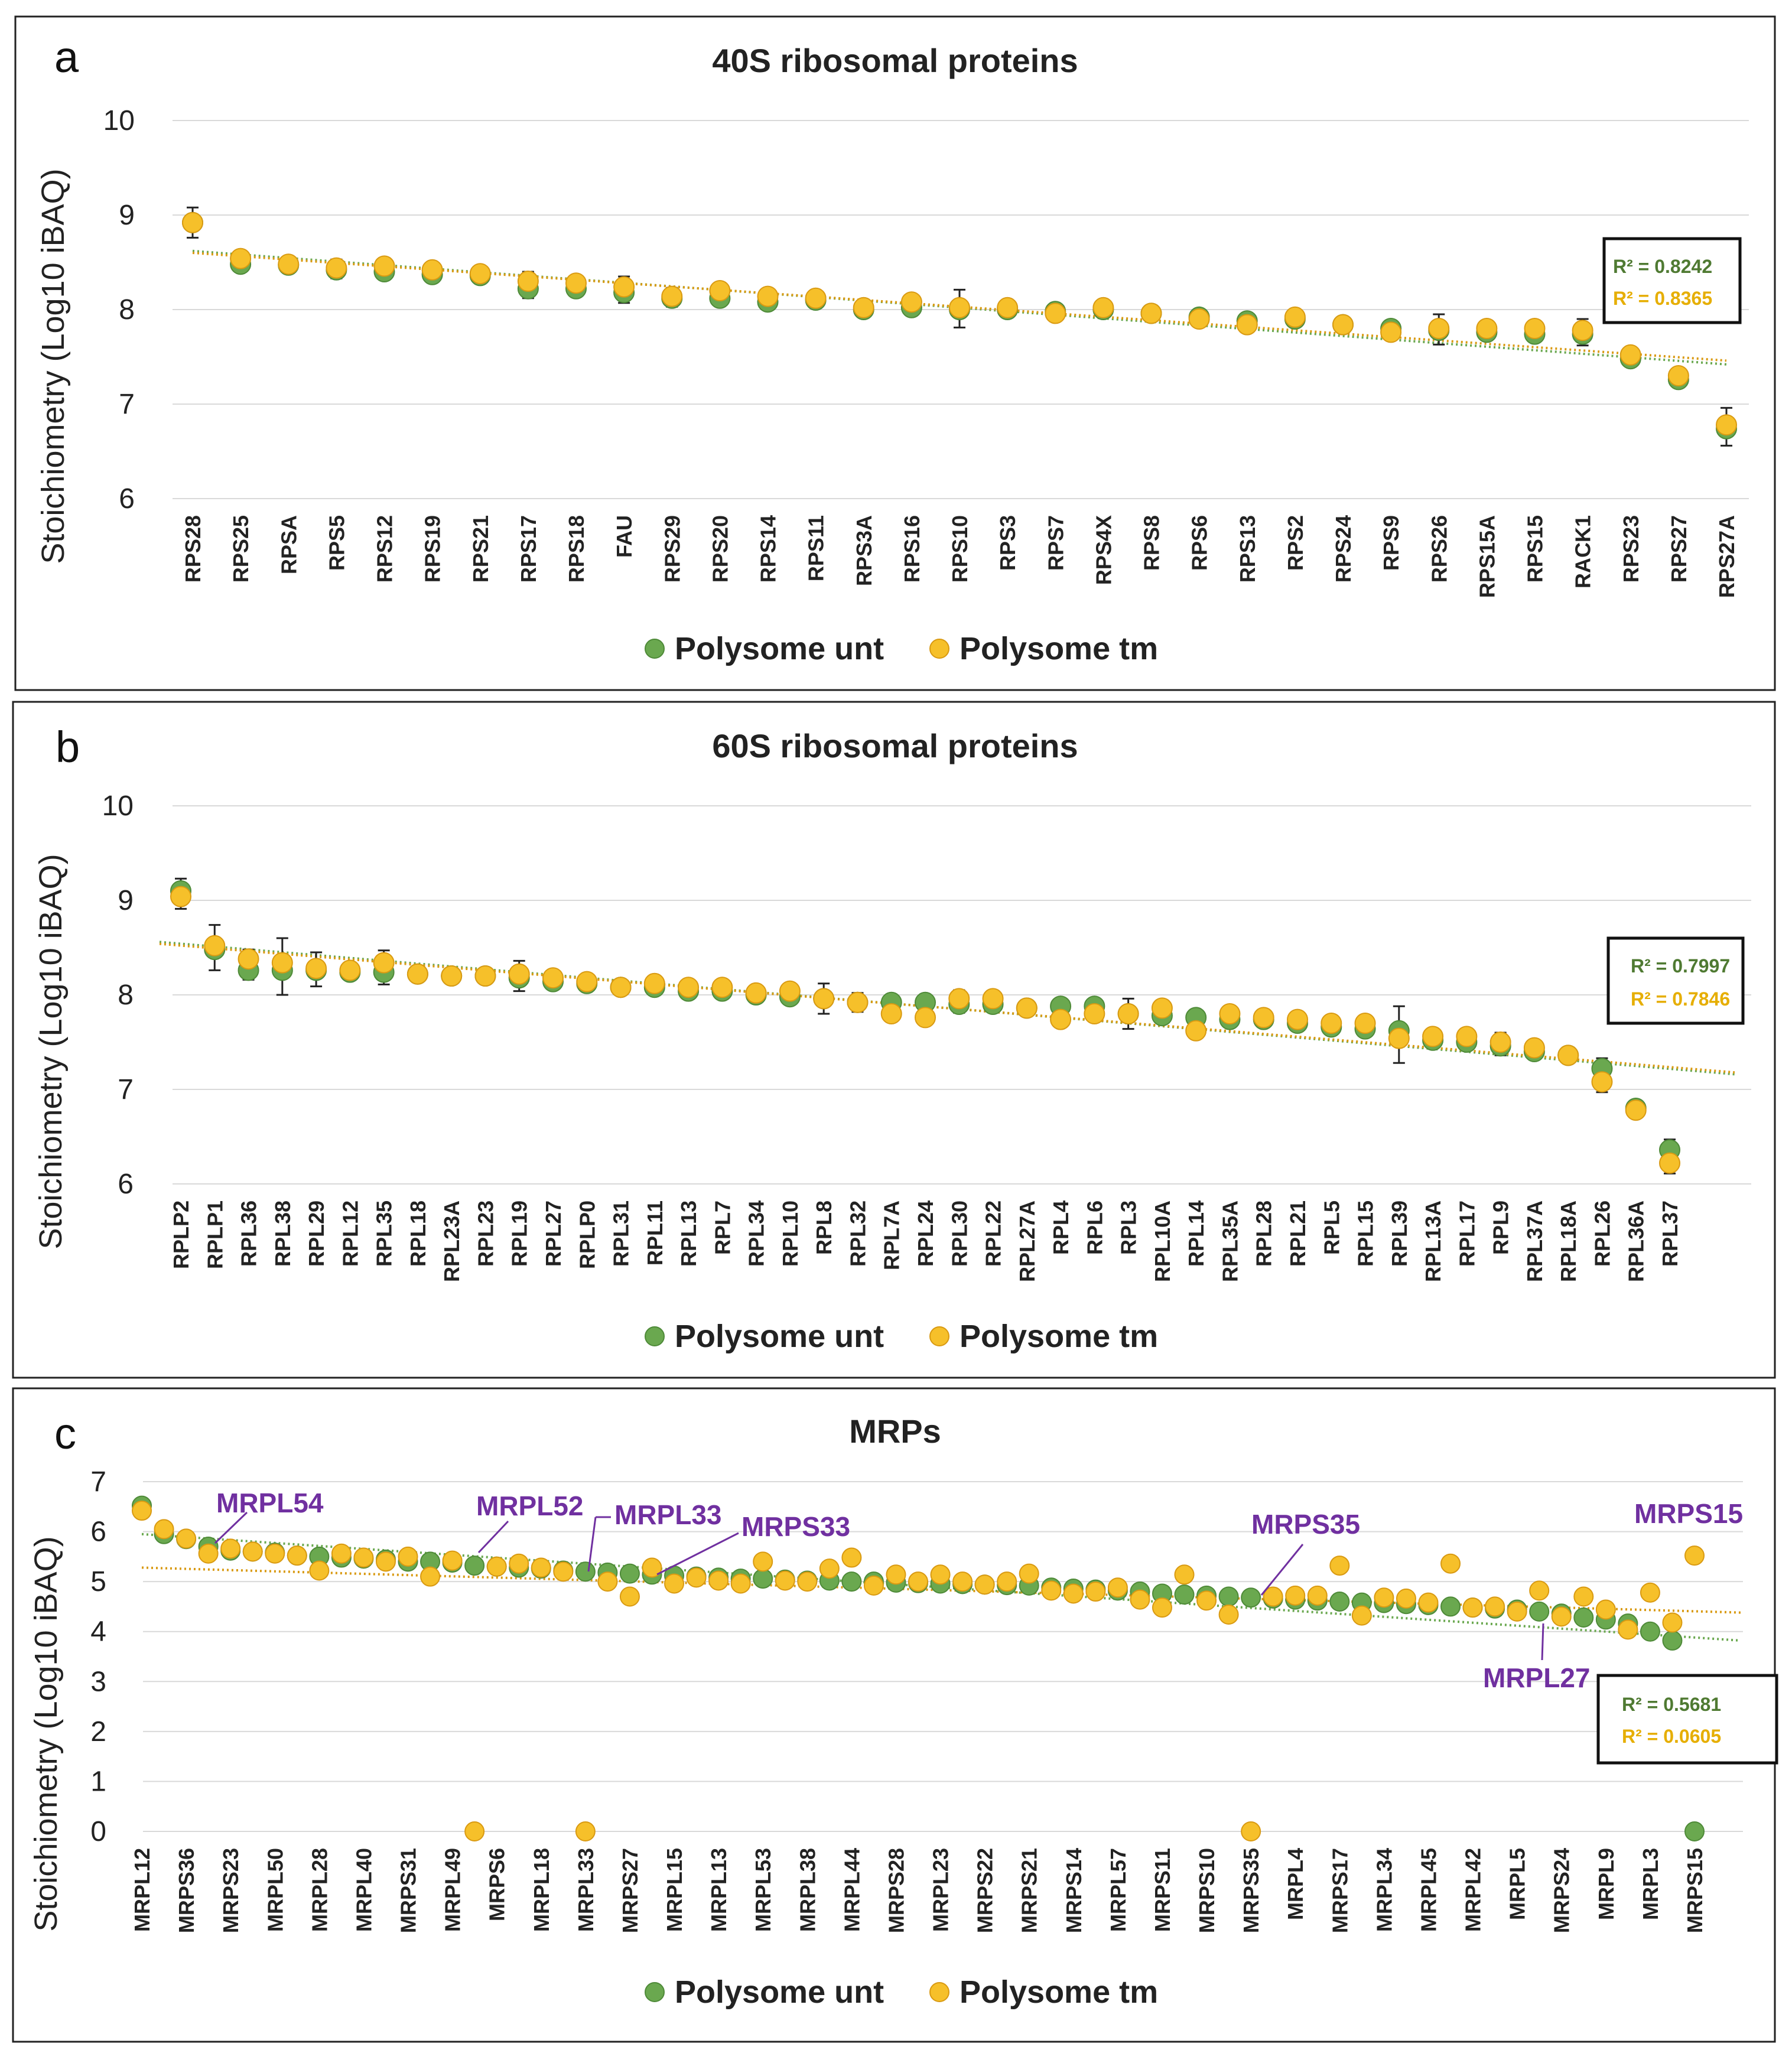 The height and width of the screenshot is (2050, 1792). Describe the element at coordinates (1391, 543) in the screenshot. I see `panel-a-xtick: RPS9` at that location.